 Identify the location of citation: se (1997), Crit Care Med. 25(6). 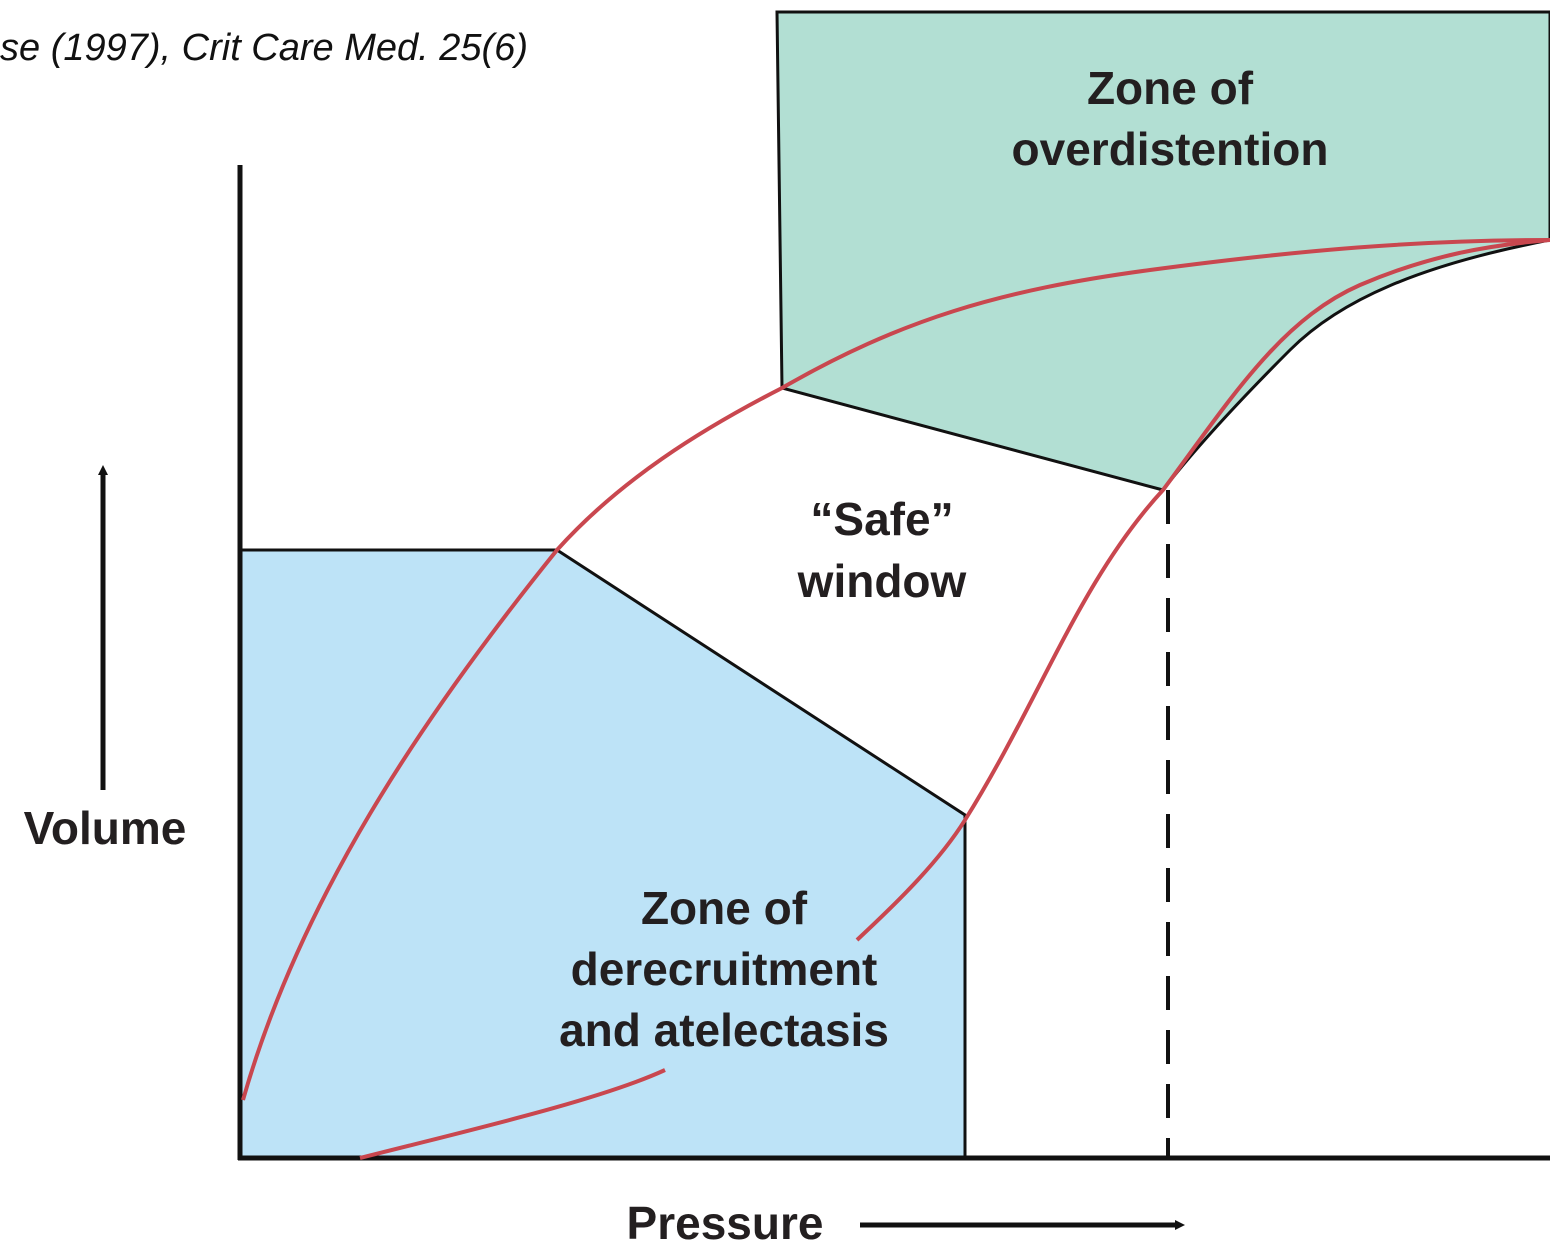
(264, 48).